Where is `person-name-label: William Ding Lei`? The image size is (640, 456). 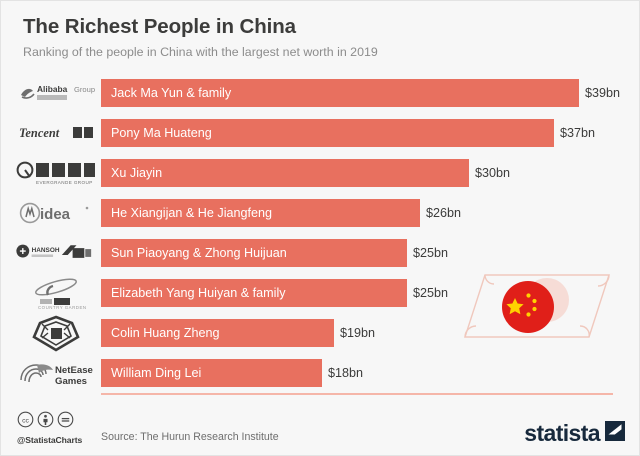
person-name-label: William Ding Lei is located at coordinates (156, 373).